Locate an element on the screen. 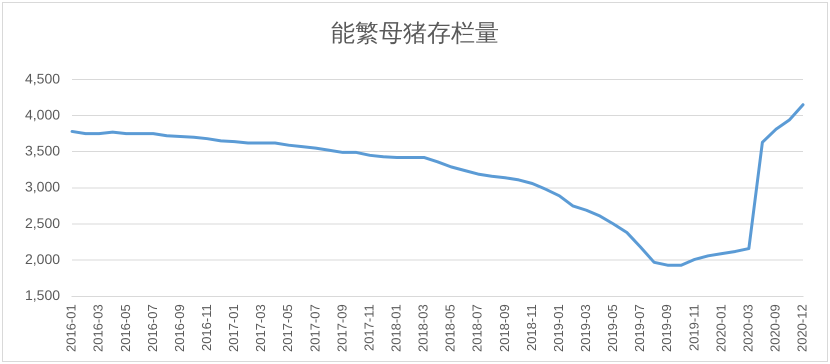 The image size is (830, 364). y-tick-label: 3,500 is located at coordinates (42, 150).